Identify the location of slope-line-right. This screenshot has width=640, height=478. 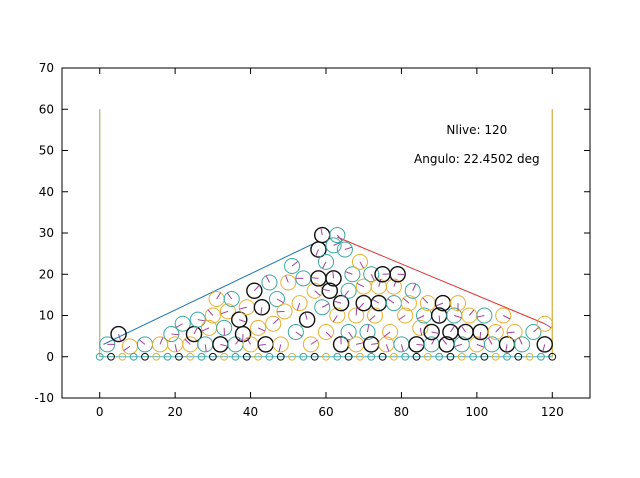
(441, 280).